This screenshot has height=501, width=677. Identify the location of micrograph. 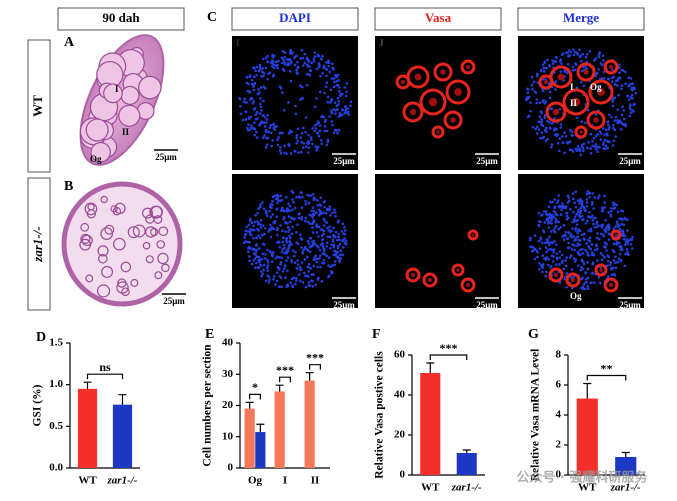
(438, 103).